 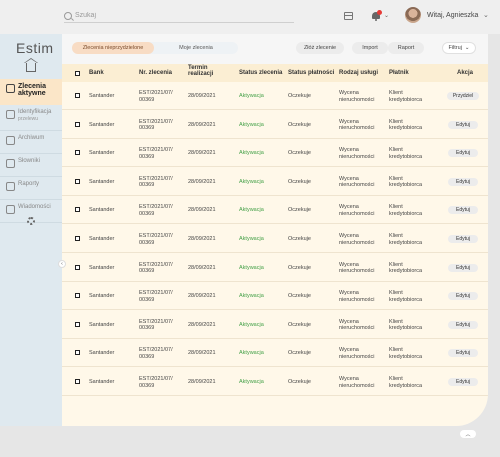 What do you see at coordinates (156, 73) in the screenshot?
I see `column-header-order-number: Nr. zlecenia` at bounding box center [156, 73].